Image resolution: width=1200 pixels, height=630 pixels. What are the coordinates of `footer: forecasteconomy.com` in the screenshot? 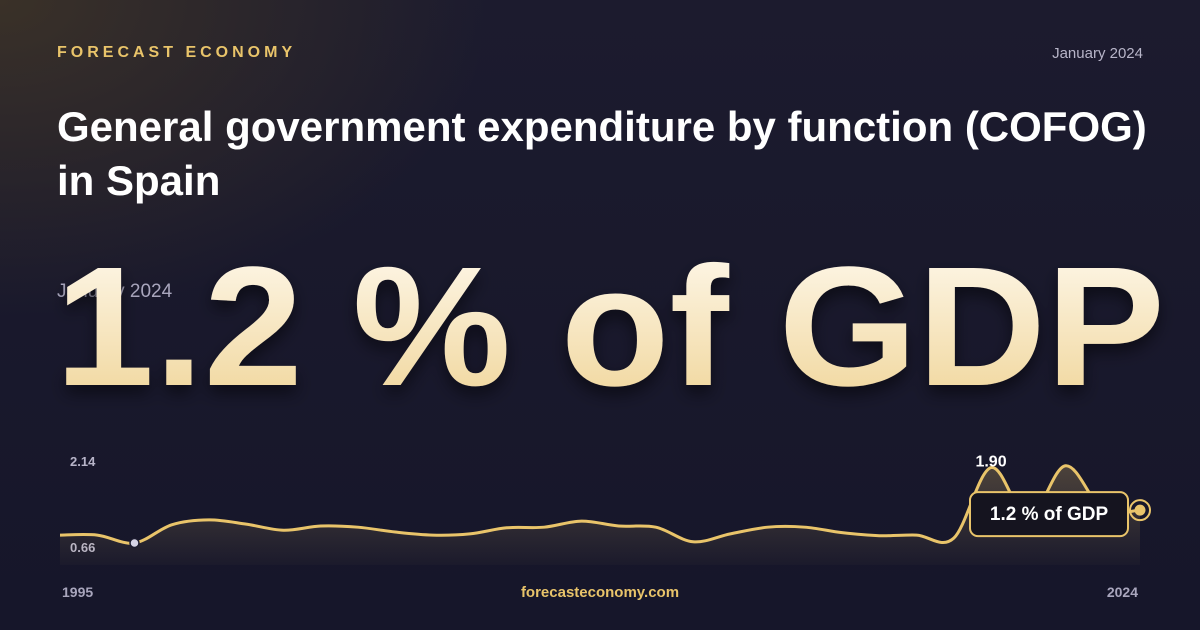 It's located at (600, 592).